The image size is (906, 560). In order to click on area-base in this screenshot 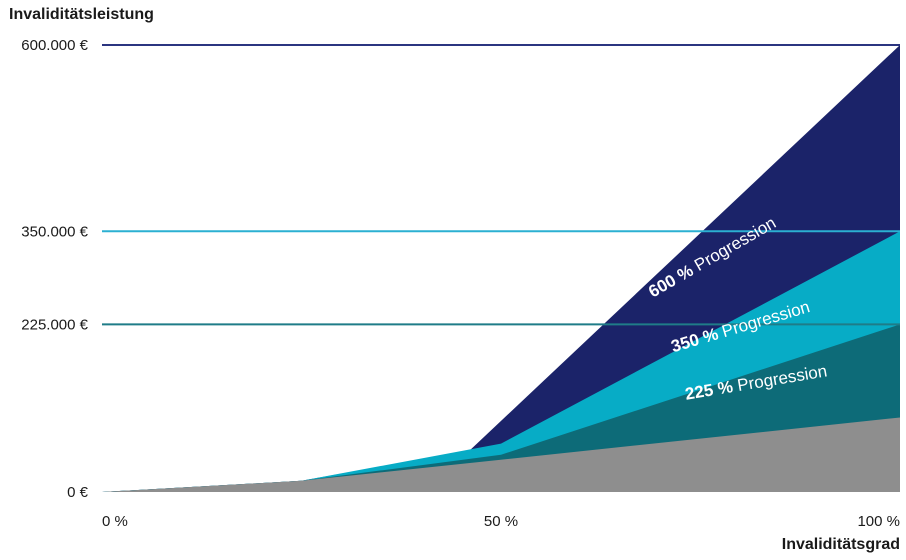, I will do `click(501, 454)`.